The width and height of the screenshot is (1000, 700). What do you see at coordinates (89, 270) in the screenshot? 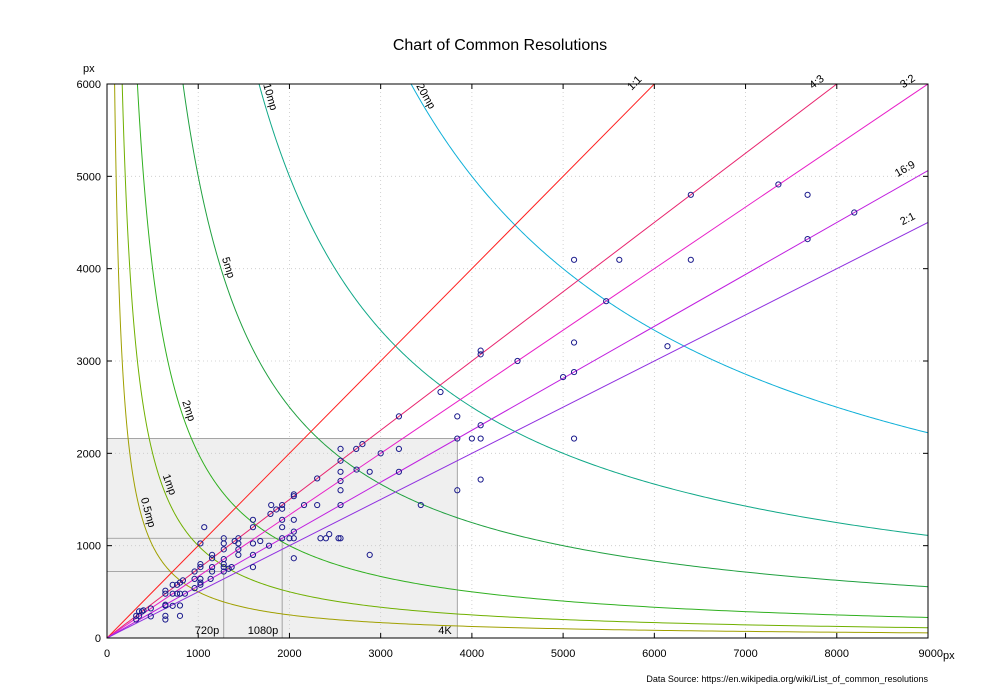
I see `y-tick-label-4000: 4000` at bounding box center [89, 270].